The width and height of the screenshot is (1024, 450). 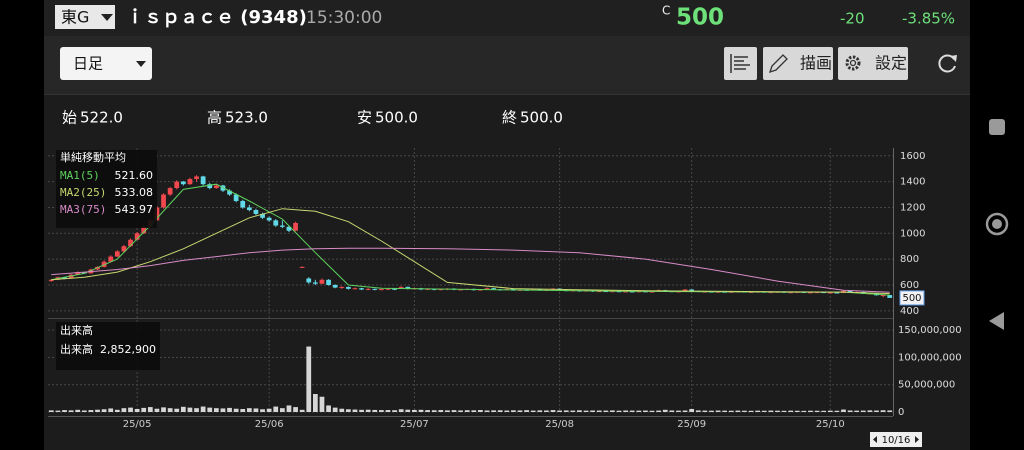 I want to click on draw-button, so click(x=798, y=63).